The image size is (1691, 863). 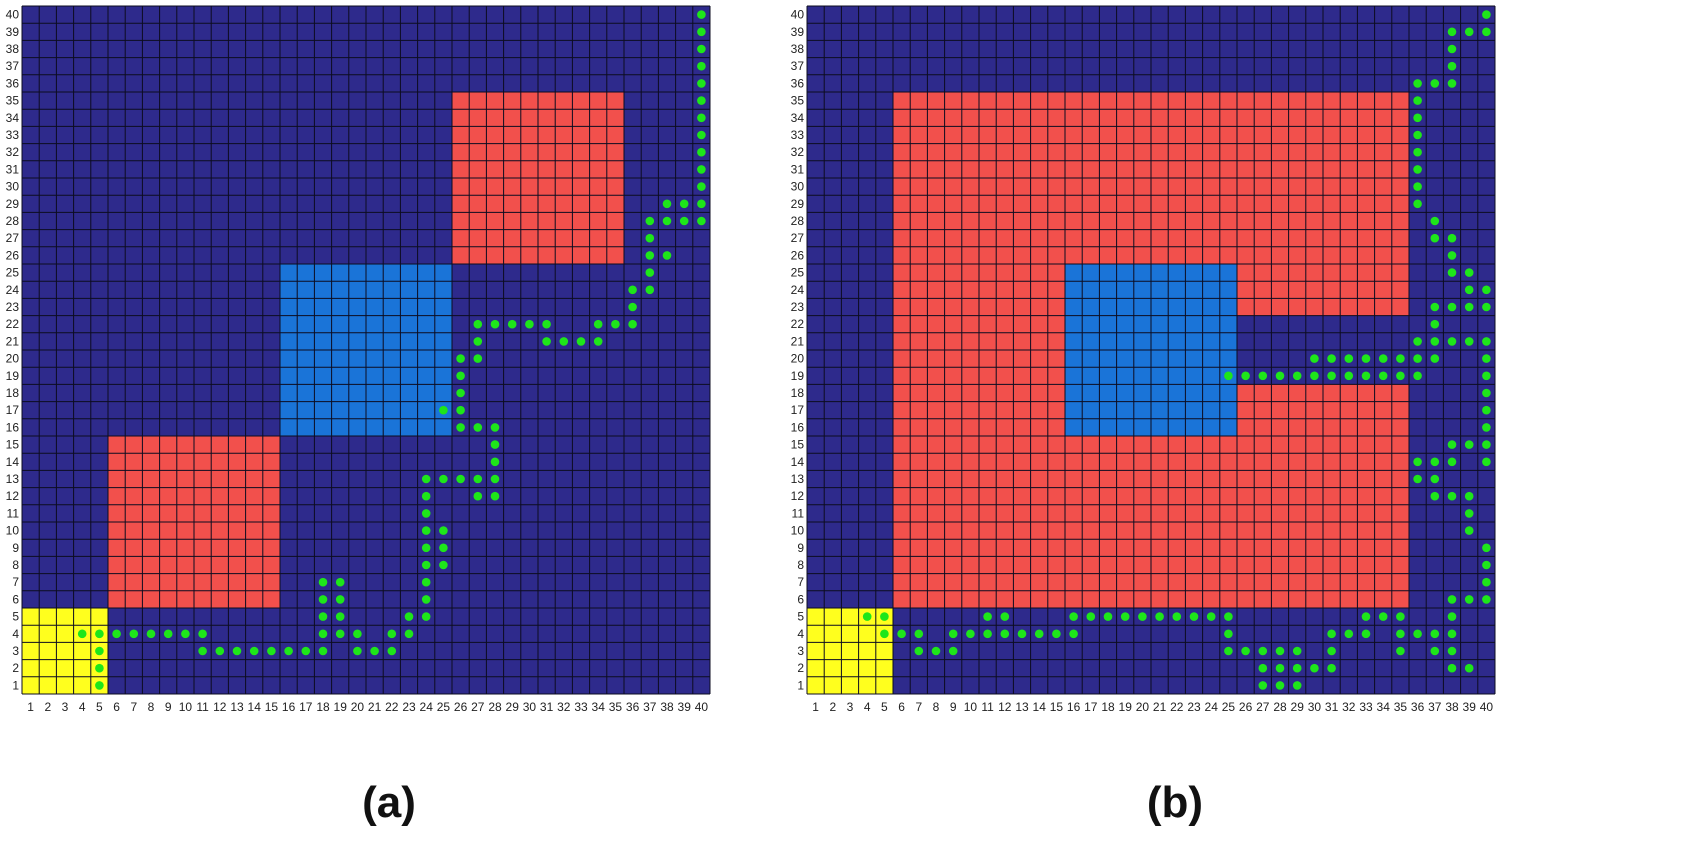 I want to click on y-tick-label: 13, so click(x=13, y=479).